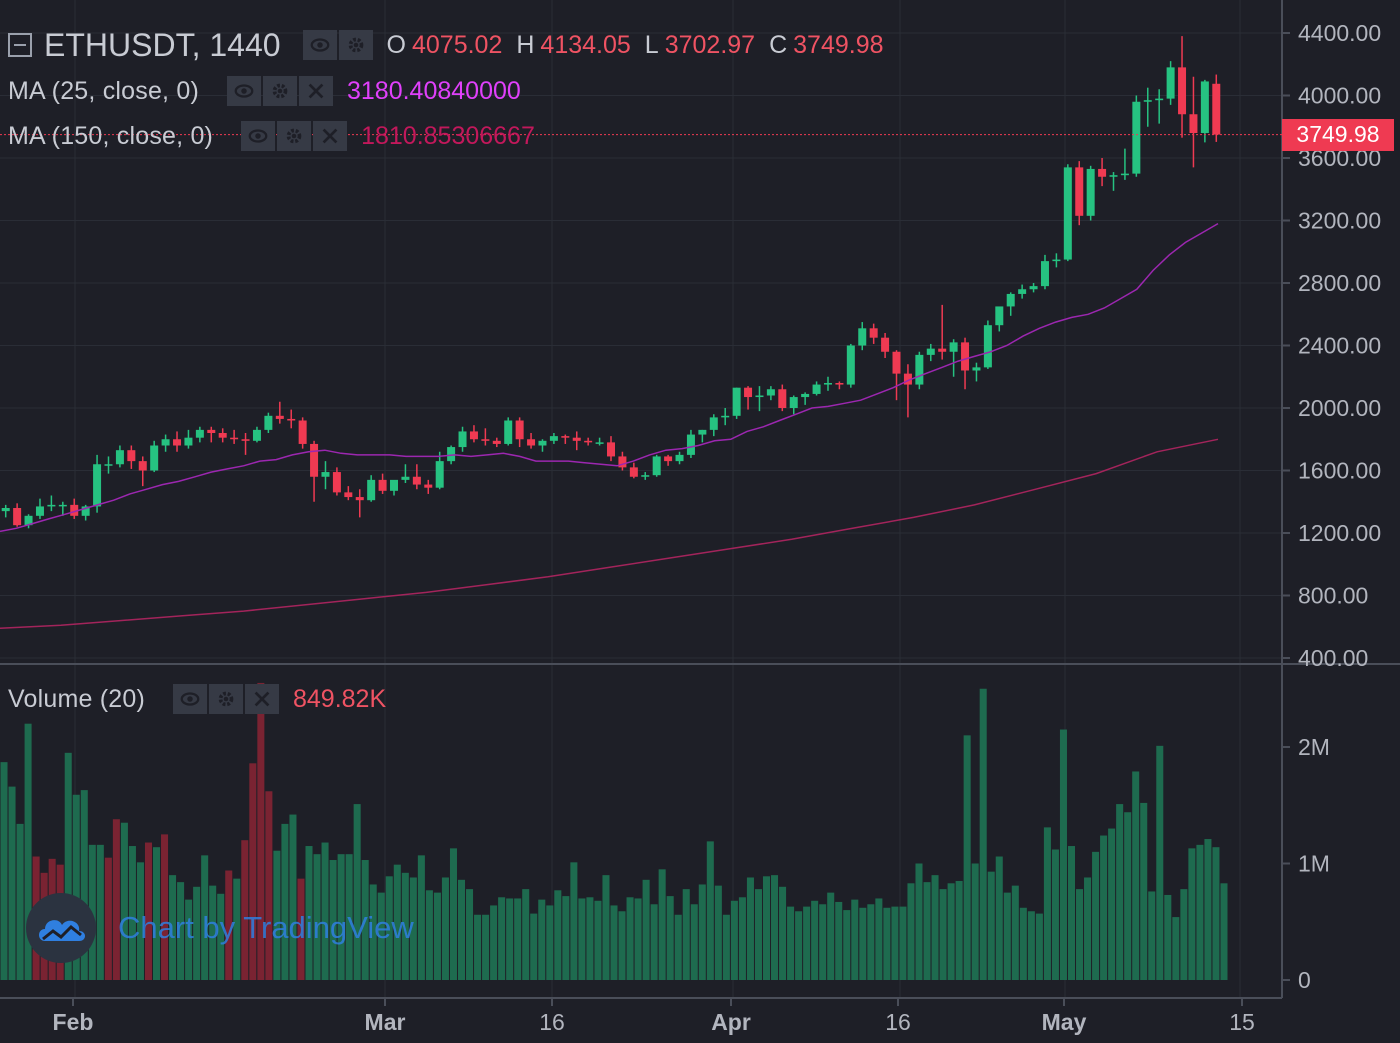 The width and height of the screenshot is (1400, 1043). Describe the element at coordinates (162, 44) in the screenshot. I see `symbol-title: ETHUSDT, 1440` at that location.